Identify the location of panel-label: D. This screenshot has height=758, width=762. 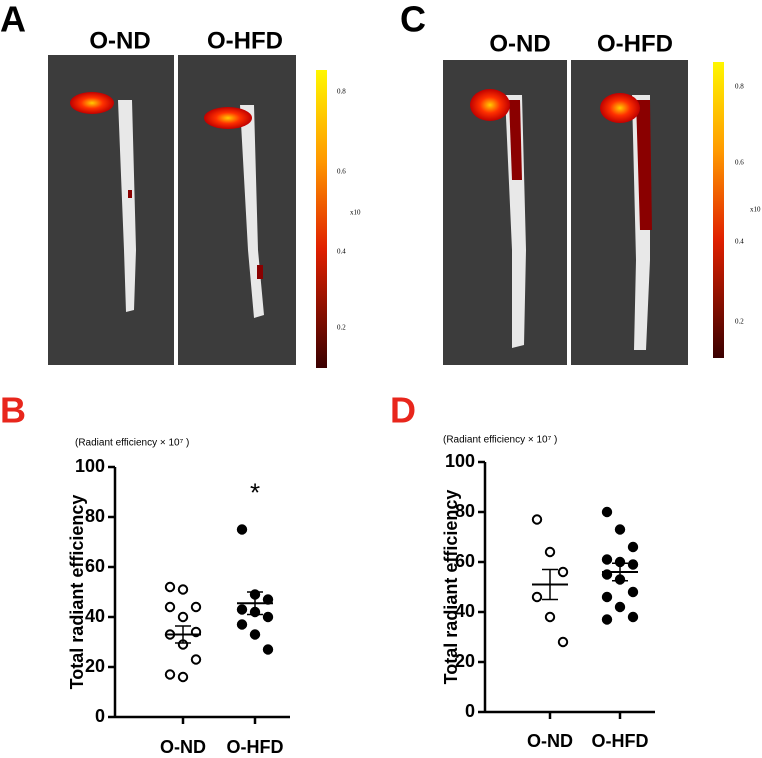
(403, 410).